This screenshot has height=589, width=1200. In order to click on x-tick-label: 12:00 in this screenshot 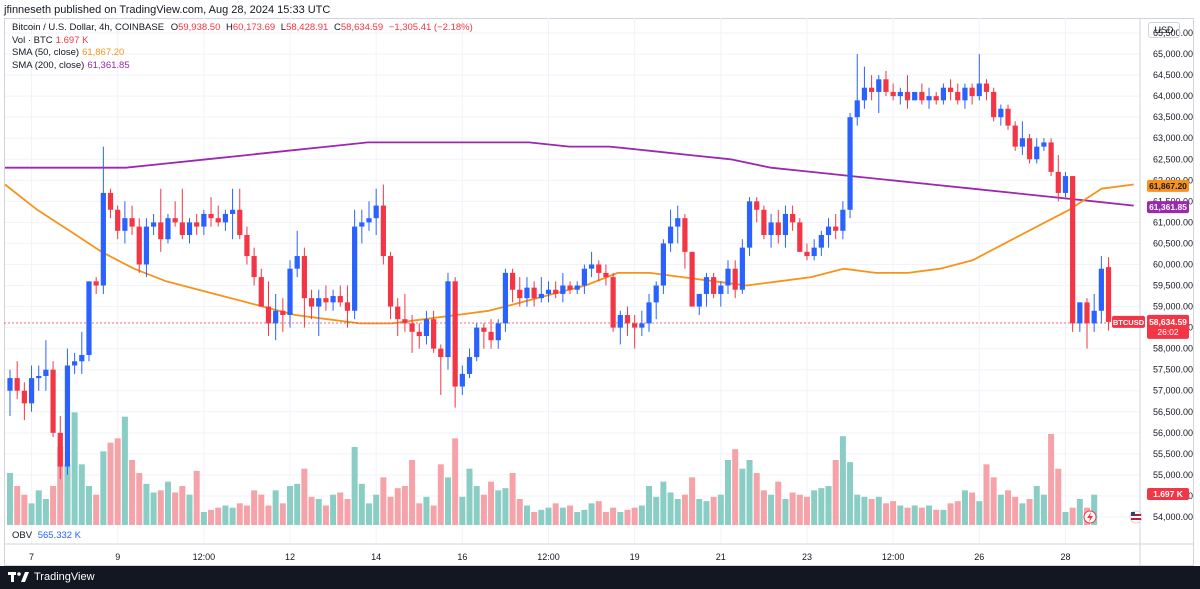, I will do `click(204, 557)`.